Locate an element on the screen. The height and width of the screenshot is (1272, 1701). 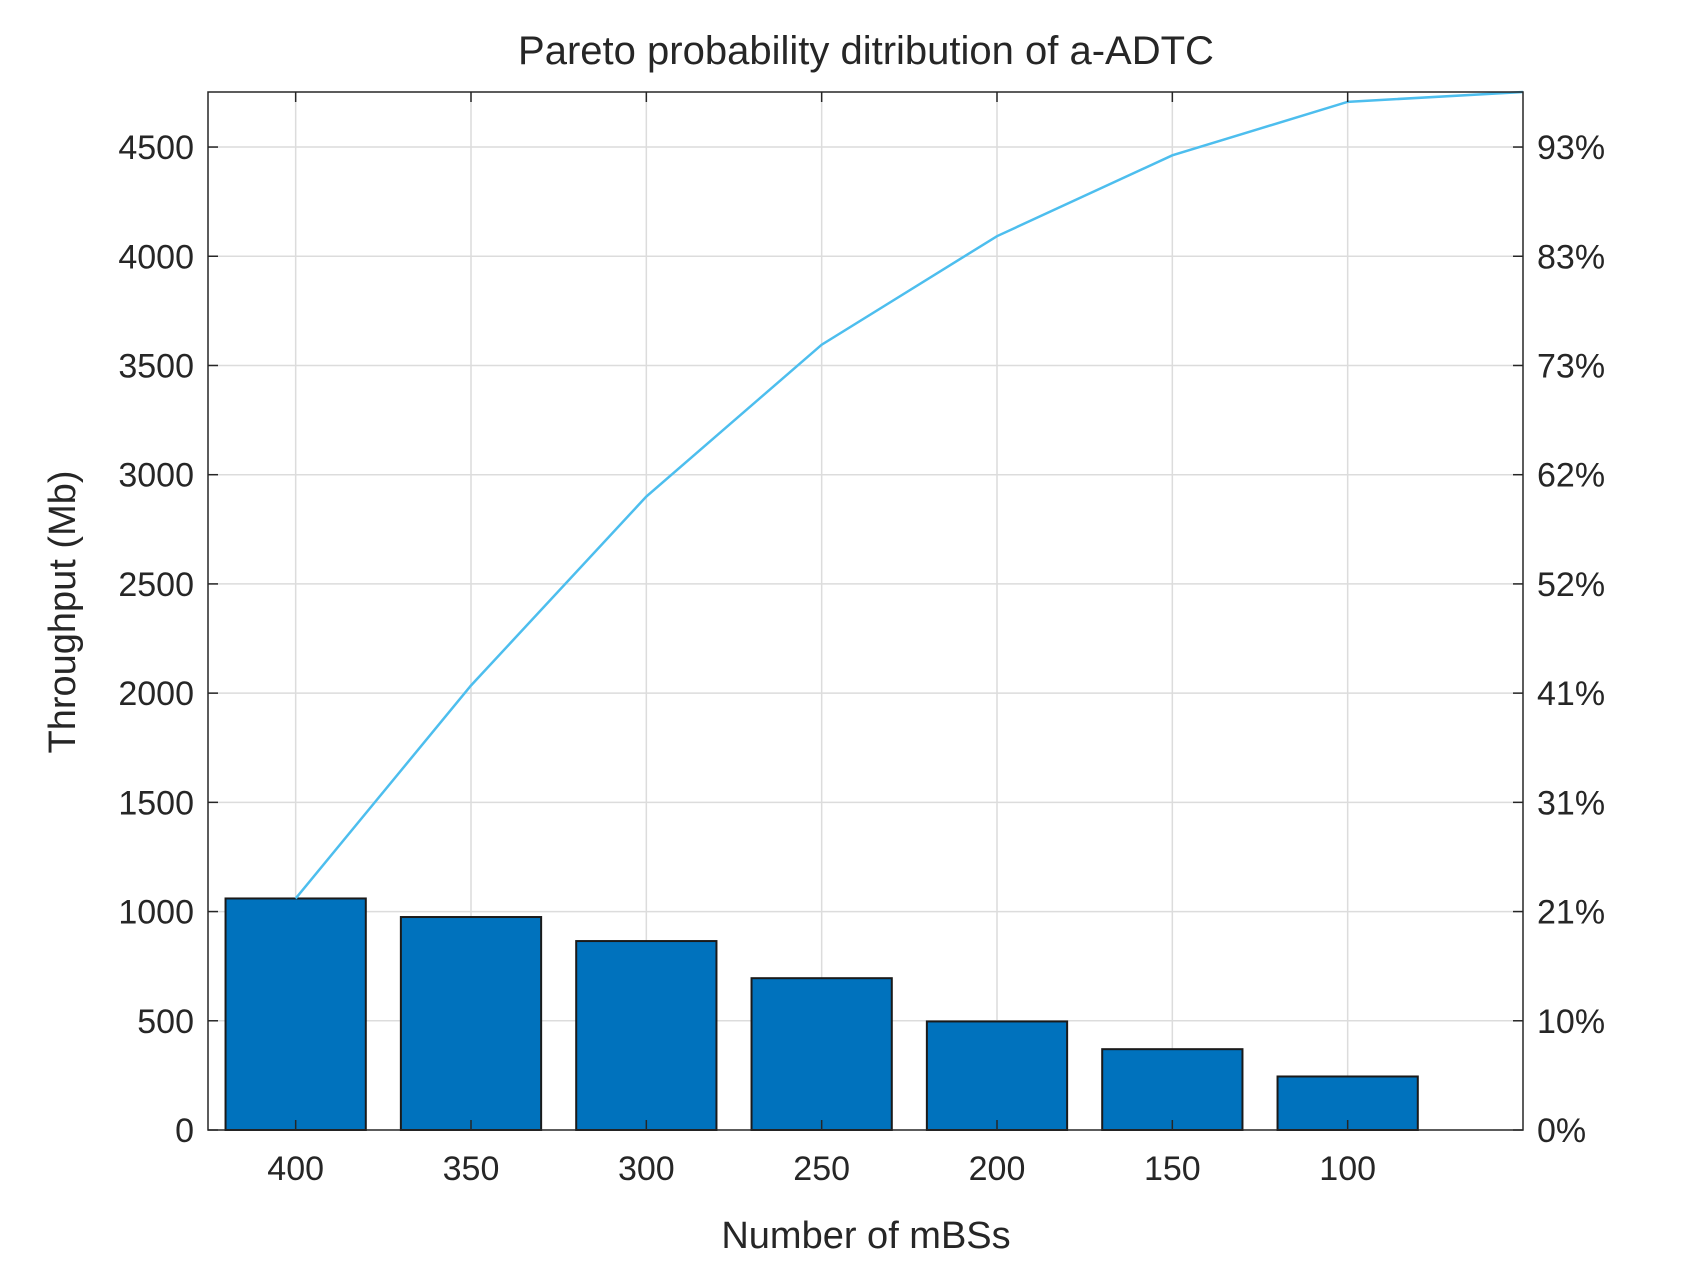
y-tick-label: 3000 is located at coordinates (156, 476).